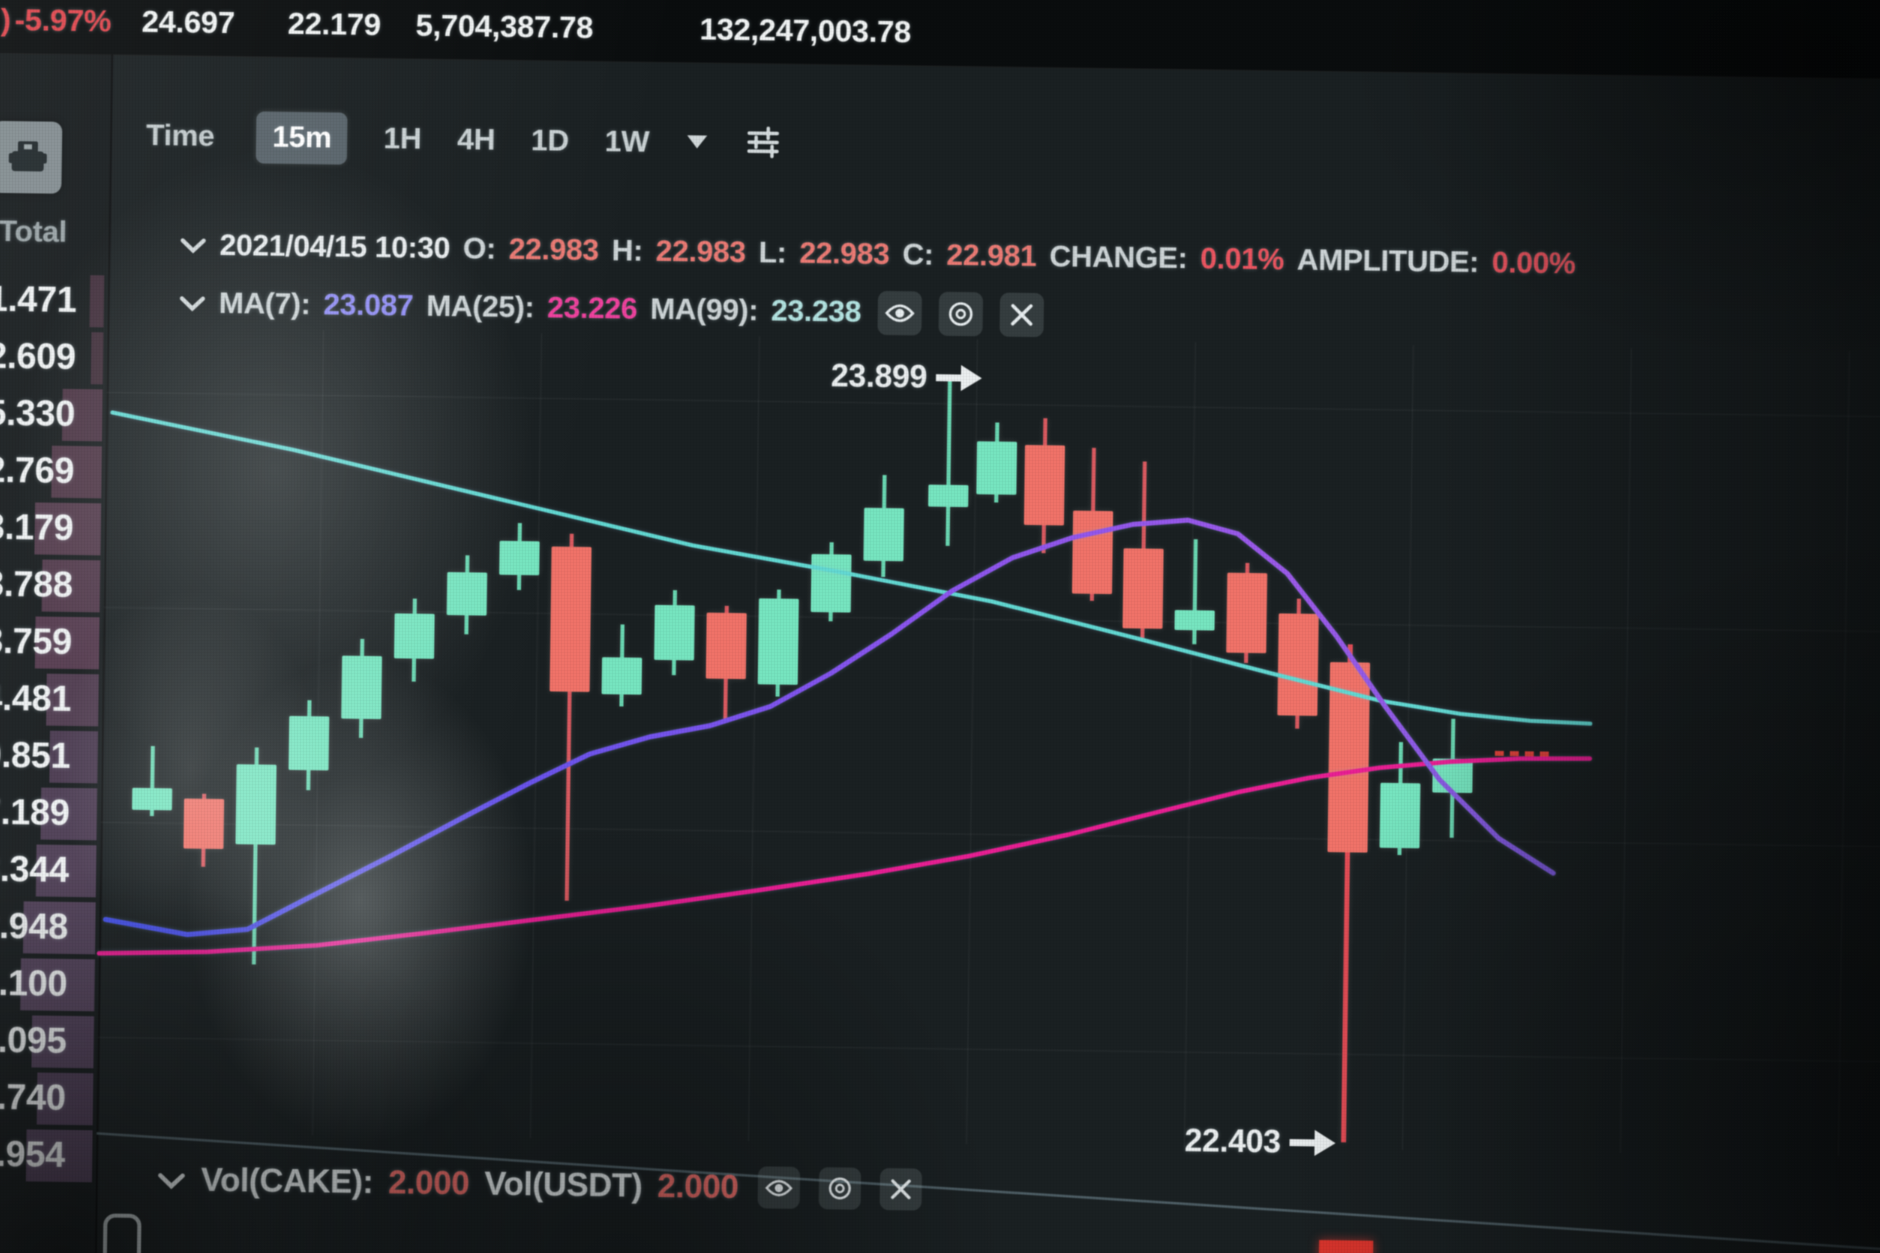 The image size is (1880, 1253). I want to click on collapse-chevron-down-icon, so click(172, 1179).